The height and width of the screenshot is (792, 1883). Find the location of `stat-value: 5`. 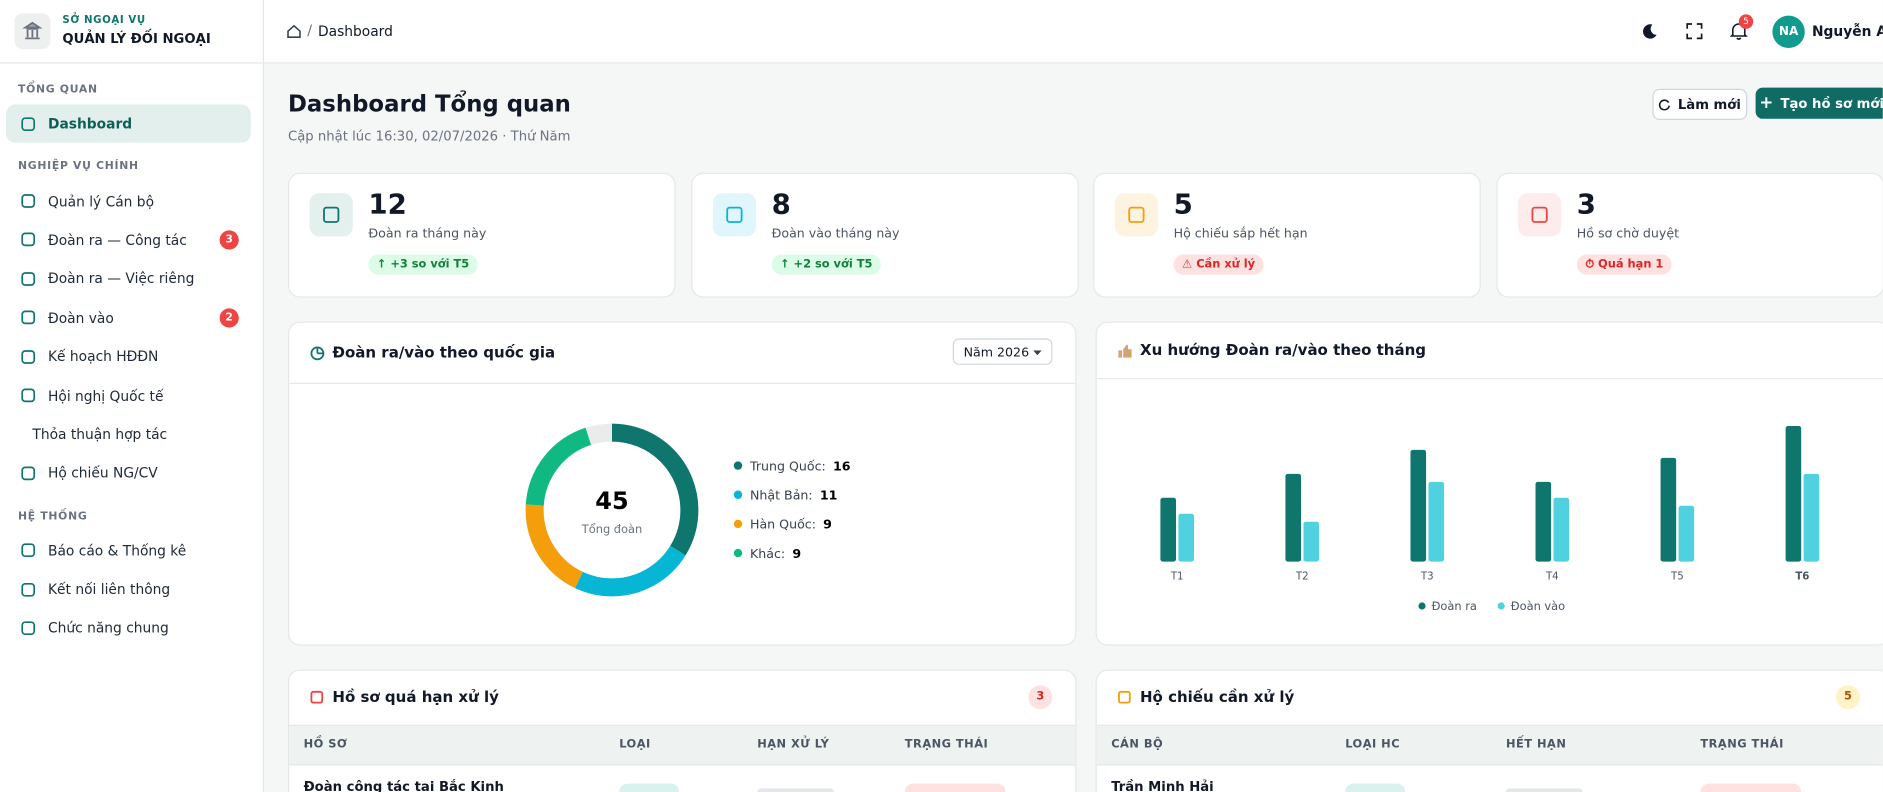

stat-value: 5 is located at coordinates (1183, 205).